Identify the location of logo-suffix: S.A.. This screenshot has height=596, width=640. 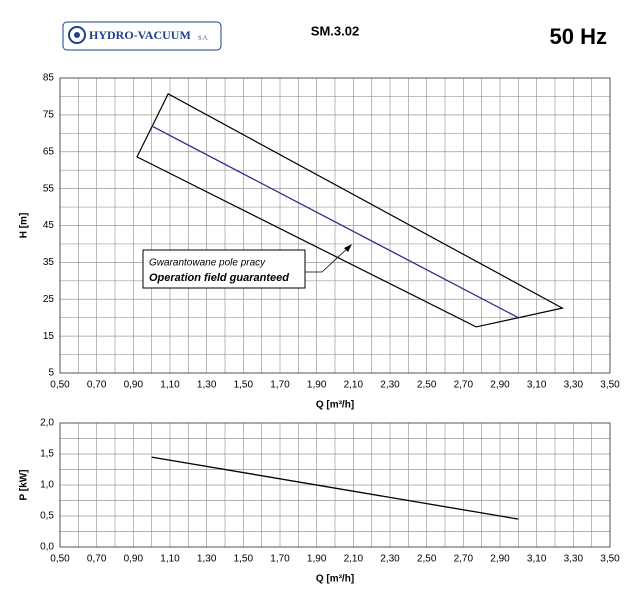
(203, 38).